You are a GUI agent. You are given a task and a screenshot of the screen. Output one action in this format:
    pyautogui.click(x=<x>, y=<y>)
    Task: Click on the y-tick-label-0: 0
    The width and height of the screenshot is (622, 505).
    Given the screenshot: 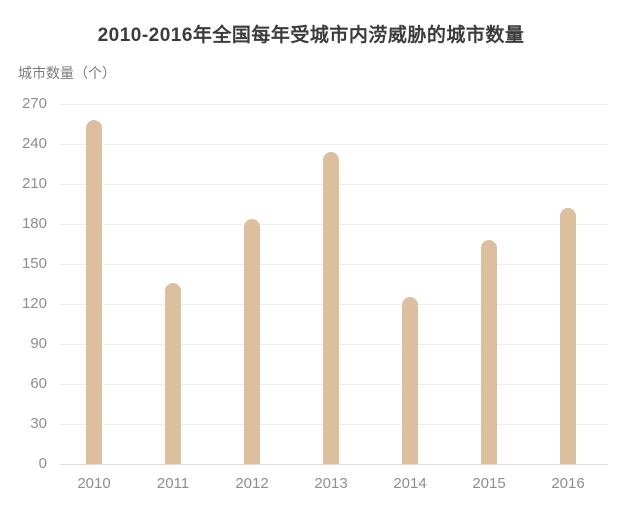 What is the action you would take?
    pyautogui.click(x=42, y=463)
    